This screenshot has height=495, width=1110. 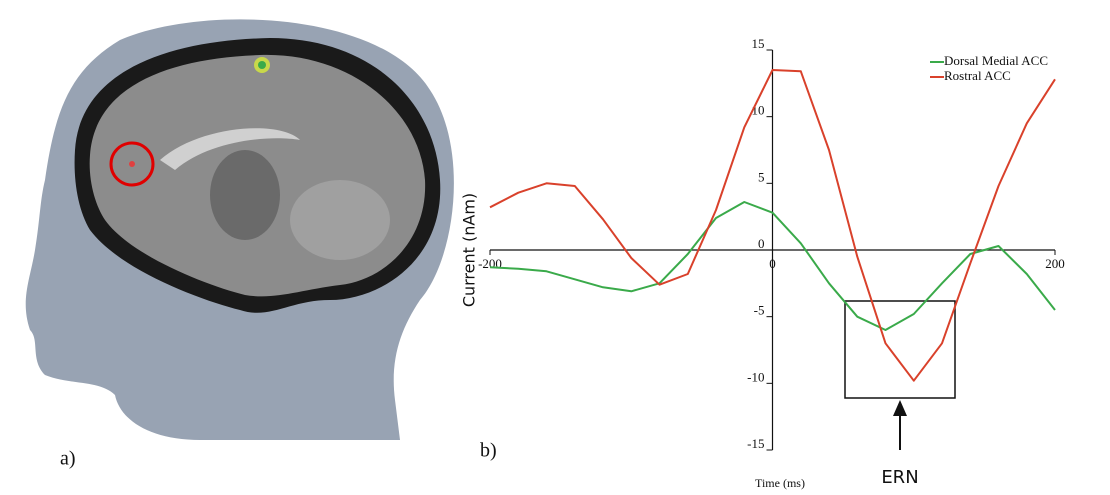 What do you see at coordinates (245, 195) in the screenshot?
I see `brainstem` at bounding box center [245, 195].